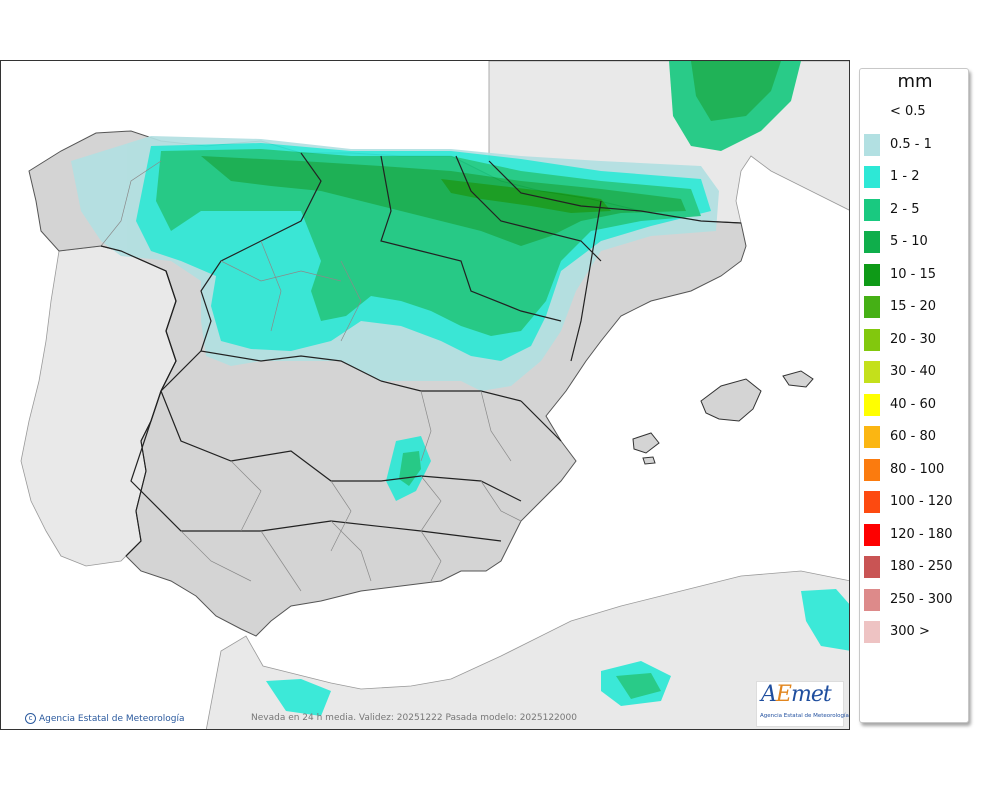 The image size is (1000, 790). What do you see at coordinates (796, 694) in the screenshot?
I see `aemet-logo-word: AEmet` at bounding box center [796, 694].